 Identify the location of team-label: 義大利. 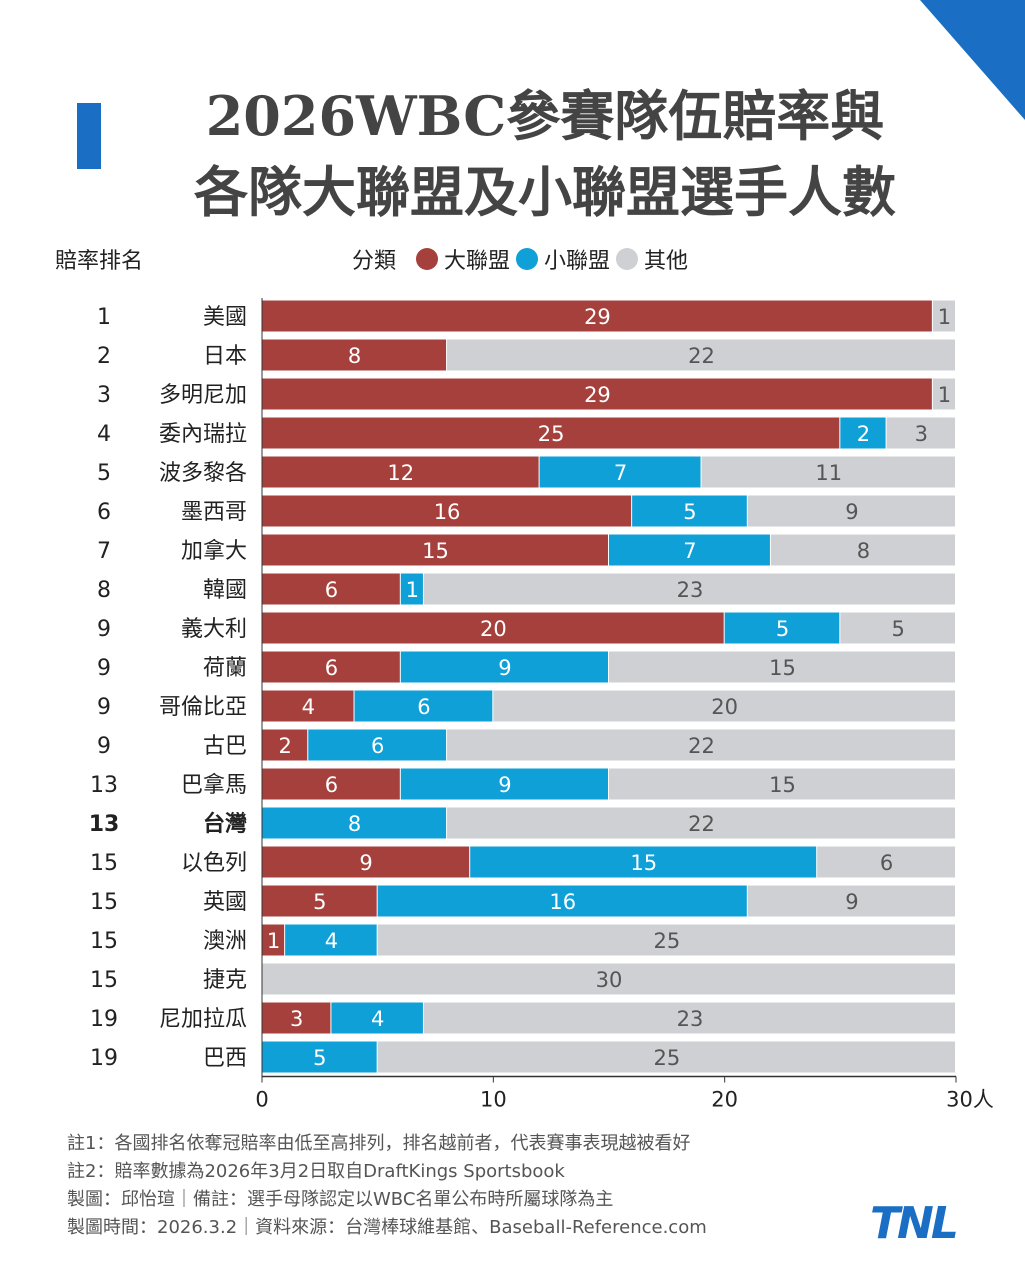
(214, 629).